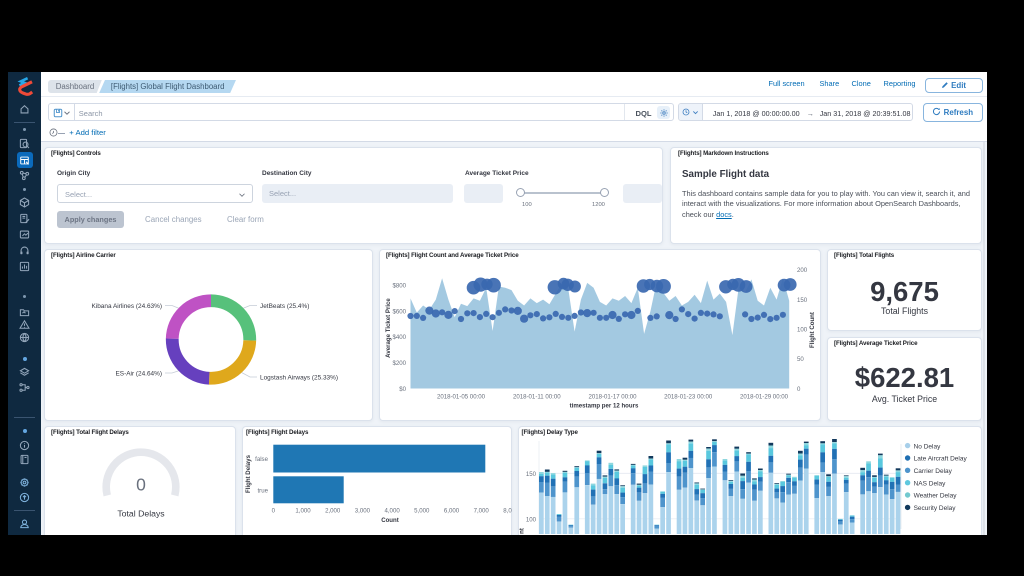 Image resolution: width=1024 pixels, height=576 pixels. What do you see at coordinates (422, 511) in the screenshot?
I see `svg-text: 5,000` at bounding box center [422, 511].